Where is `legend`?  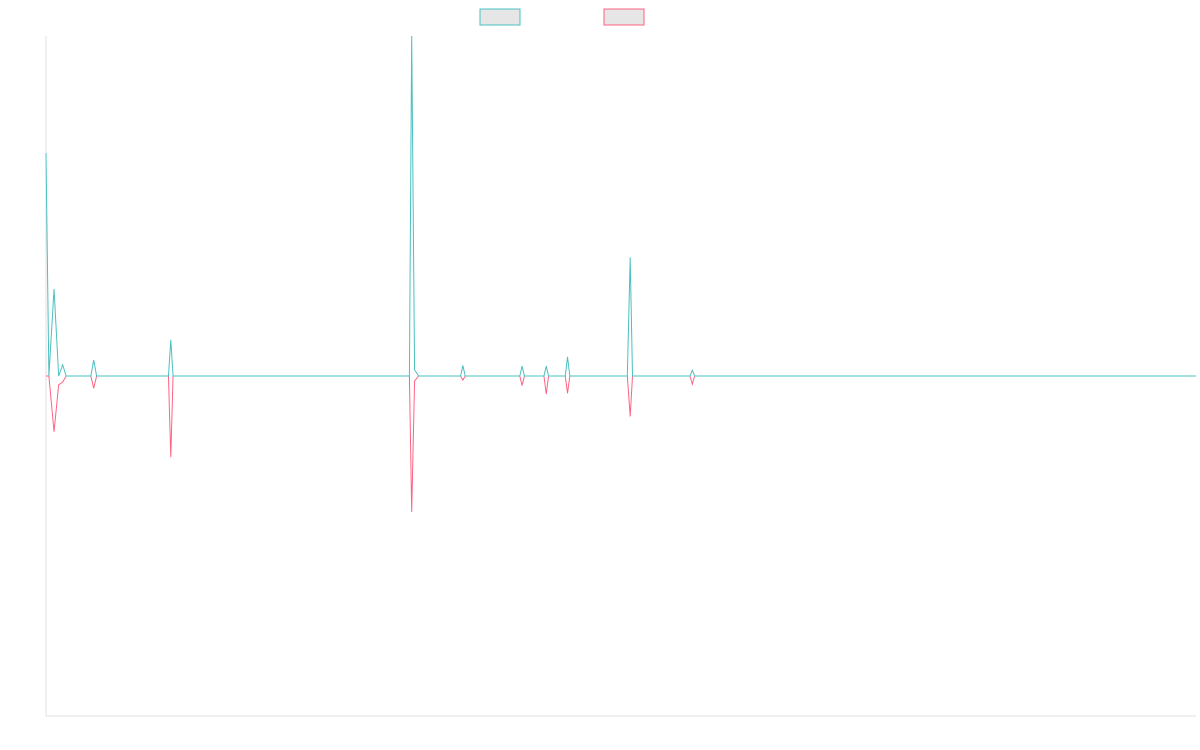 legend is located at coordinates (562, 17).